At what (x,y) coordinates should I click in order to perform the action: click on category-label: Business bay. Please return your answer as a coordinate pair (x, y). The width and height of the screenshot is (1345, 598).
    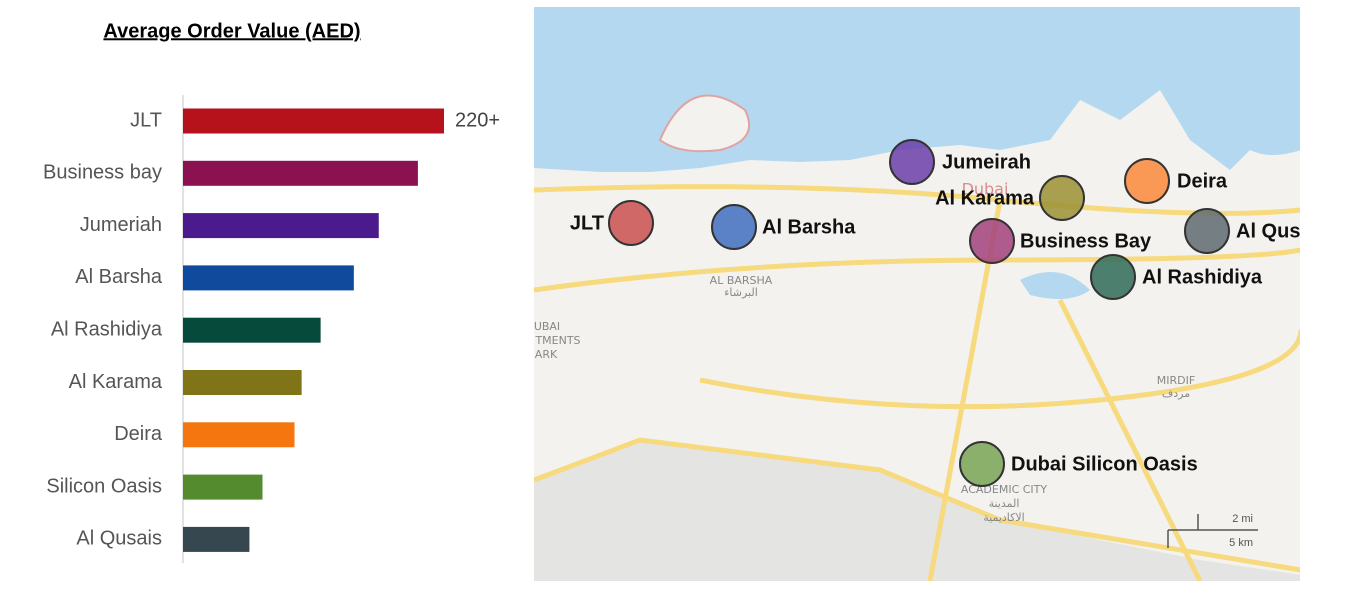
    Looking at the image, I should click on (102, 173).